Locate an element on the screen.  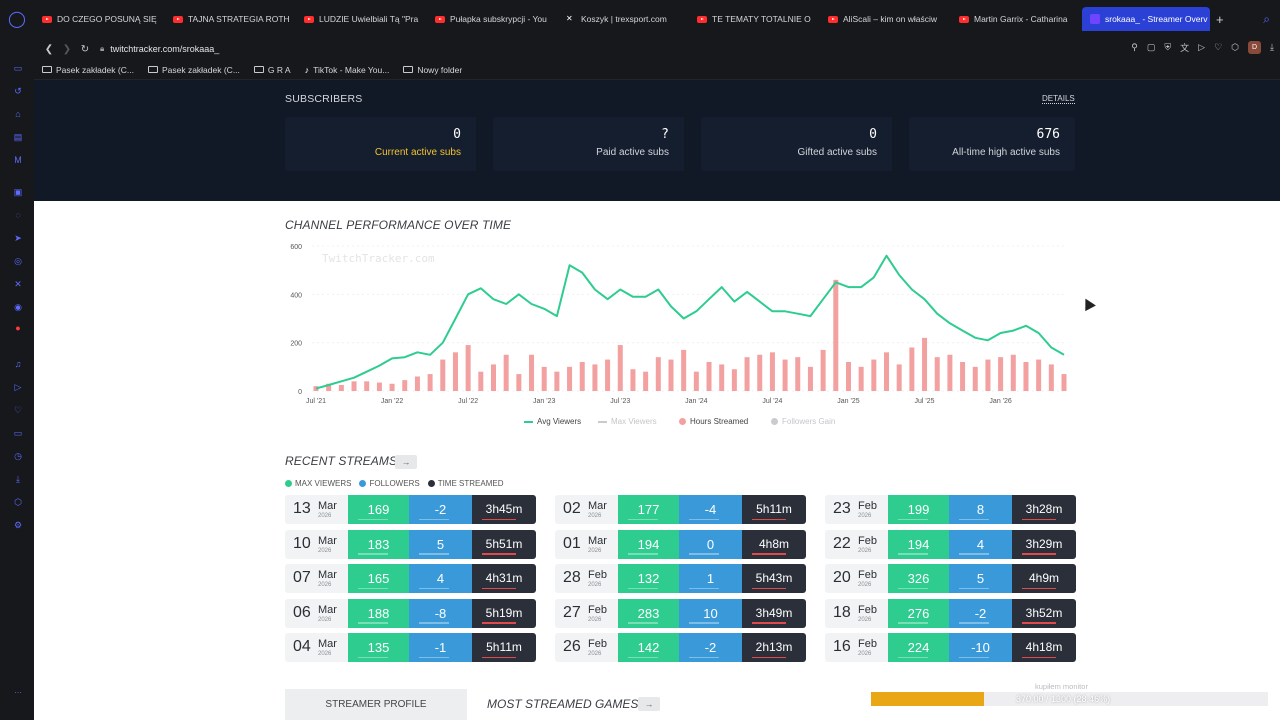
more-icon: ⋯ is located at coordinates (18, 693).